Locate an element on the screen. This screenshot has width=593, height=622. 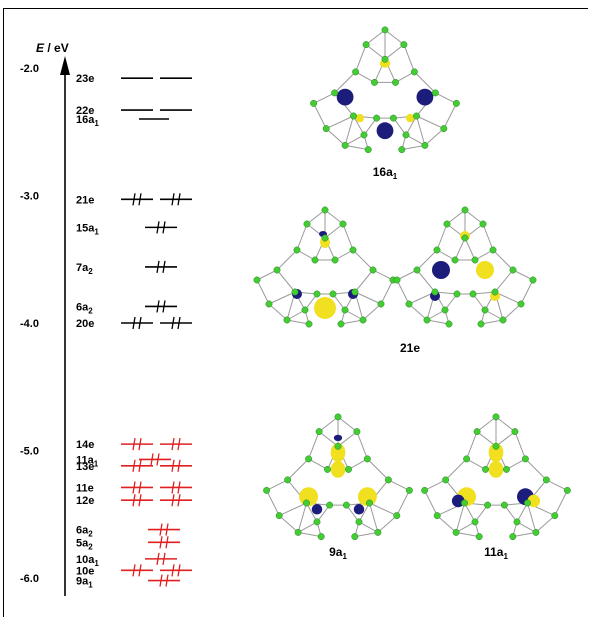
orbital-11a1-atoms is located at coordinates (496, 477).